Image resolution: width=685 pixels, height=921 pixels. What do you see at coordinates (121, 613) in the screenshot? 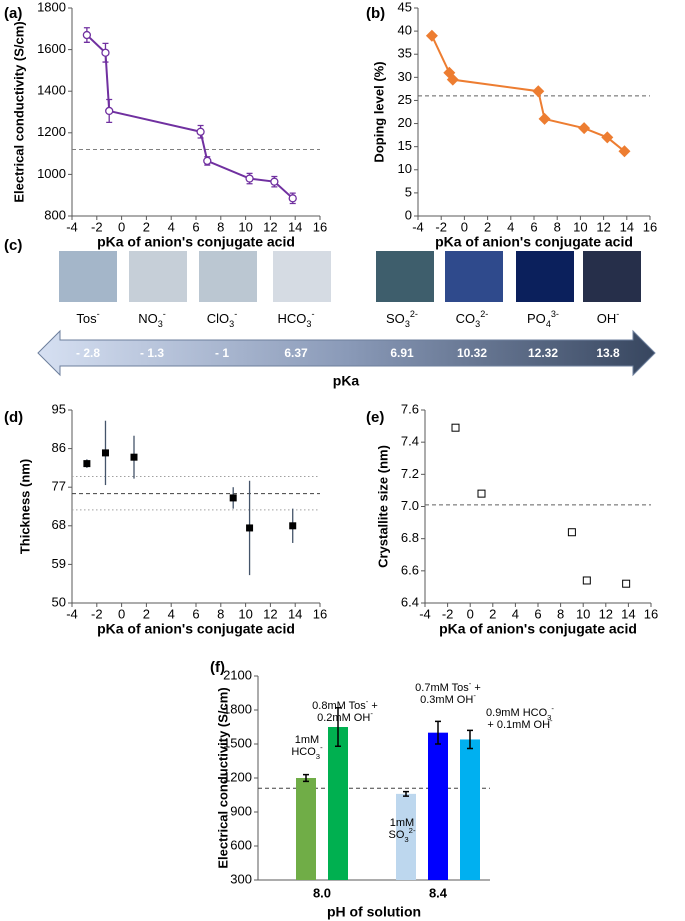
I see `x-tick-label: 0` at bounding box center [121, 613].